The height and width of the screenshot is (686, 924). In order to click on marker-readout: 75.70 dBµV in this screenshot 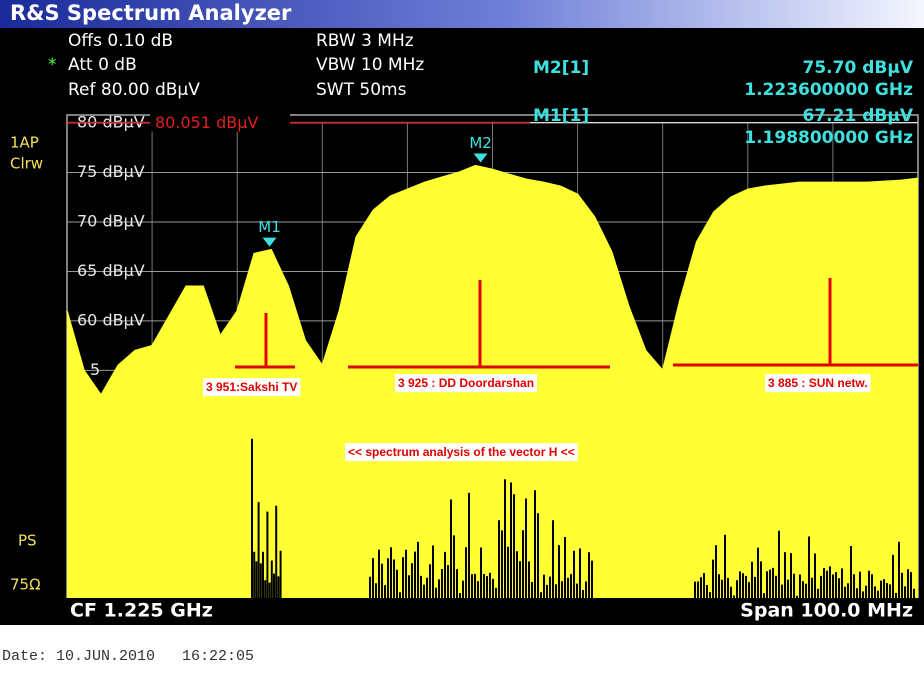, I will do `click(858, 68)`.